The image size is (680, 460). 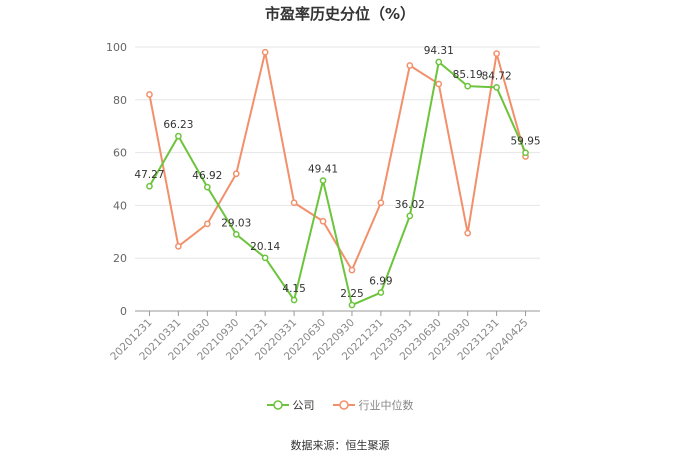 I want to click on y-tick-label: 100, so click(x=116, y=47).